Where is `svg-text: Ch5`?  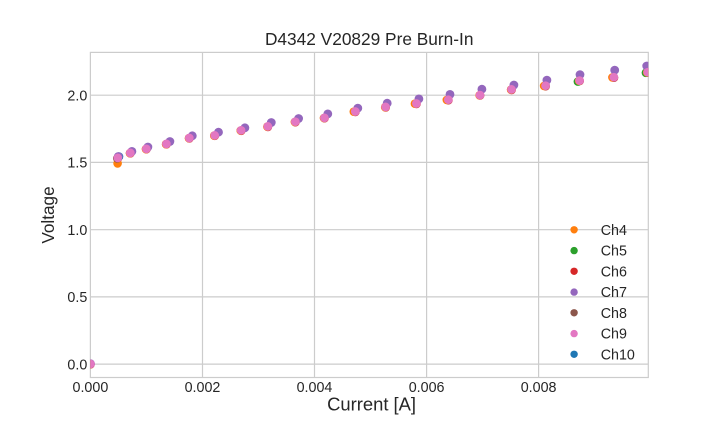 svg-text: Ch5 is located at coordinates (614, 252).